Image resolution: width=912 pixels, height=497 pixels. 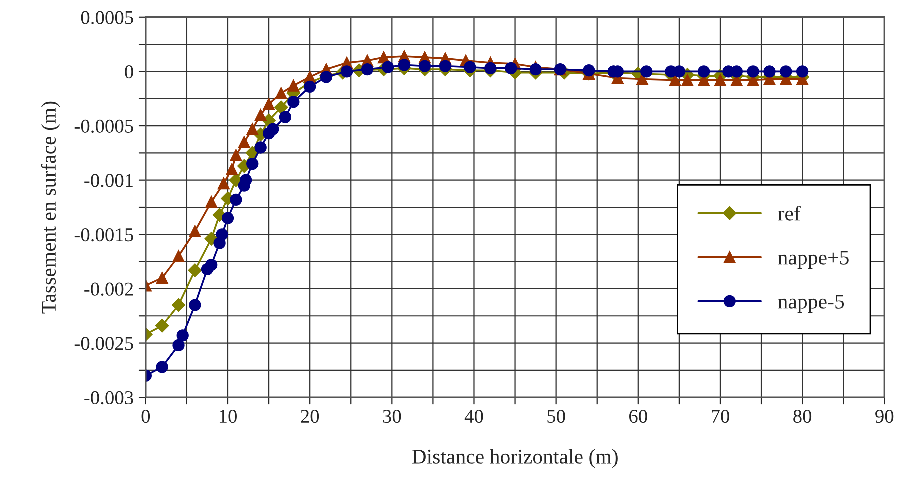 What do you see at coordinates (109, 289) in the screenshot?
I see `y-tick-label: -0.002` at bounding box center [109, 289].